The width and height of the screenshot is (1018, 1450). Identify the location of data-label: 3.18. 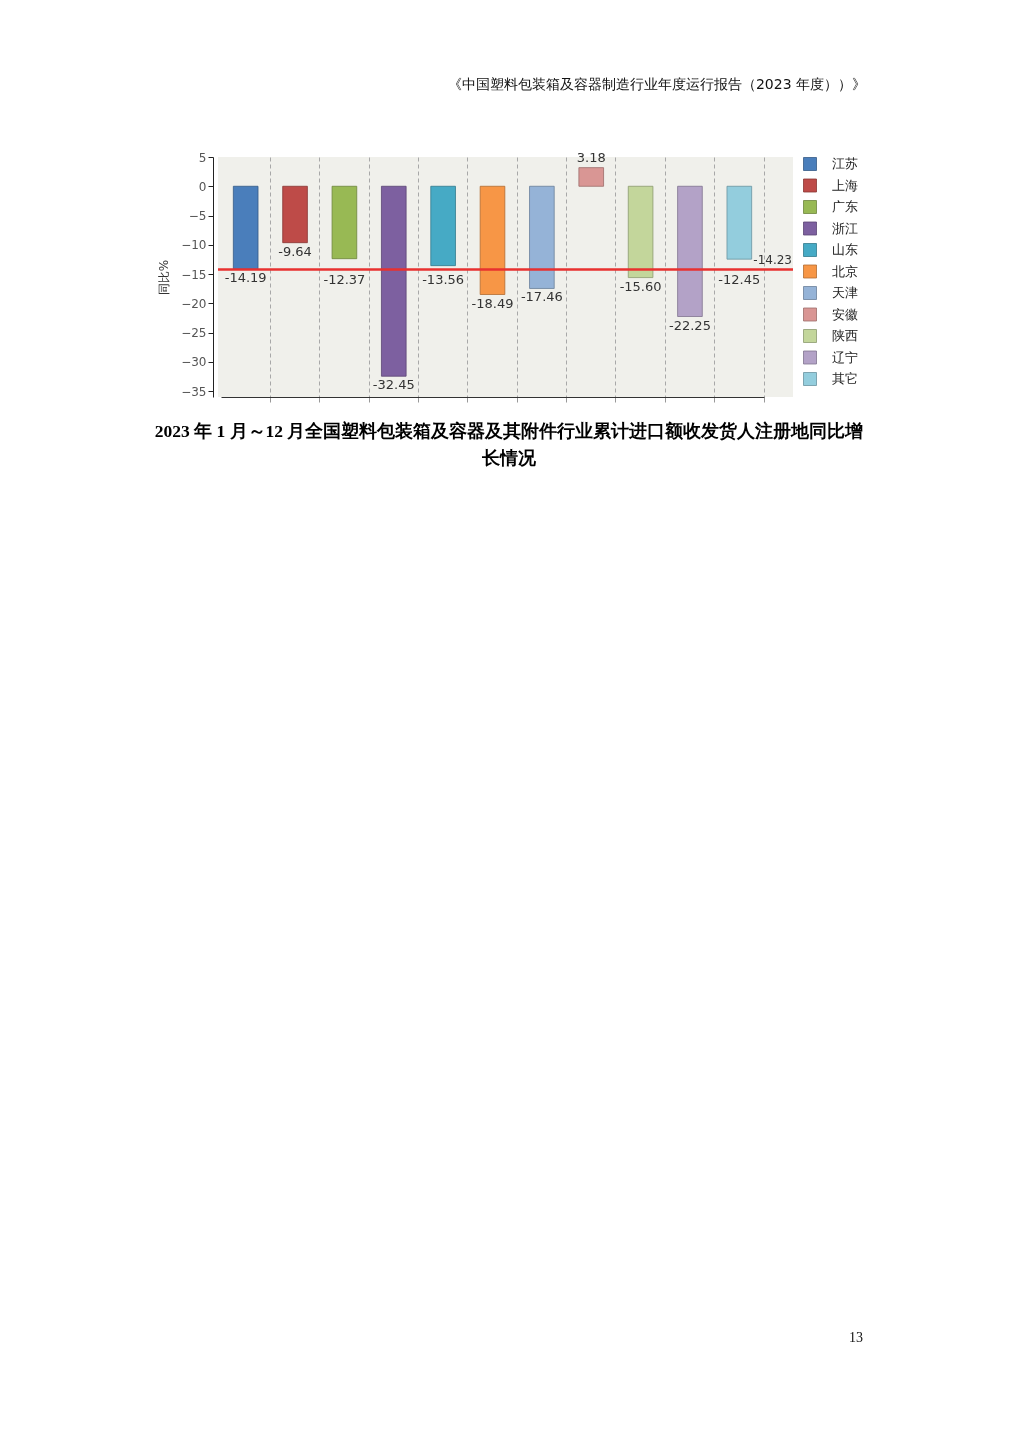
(591, 157).